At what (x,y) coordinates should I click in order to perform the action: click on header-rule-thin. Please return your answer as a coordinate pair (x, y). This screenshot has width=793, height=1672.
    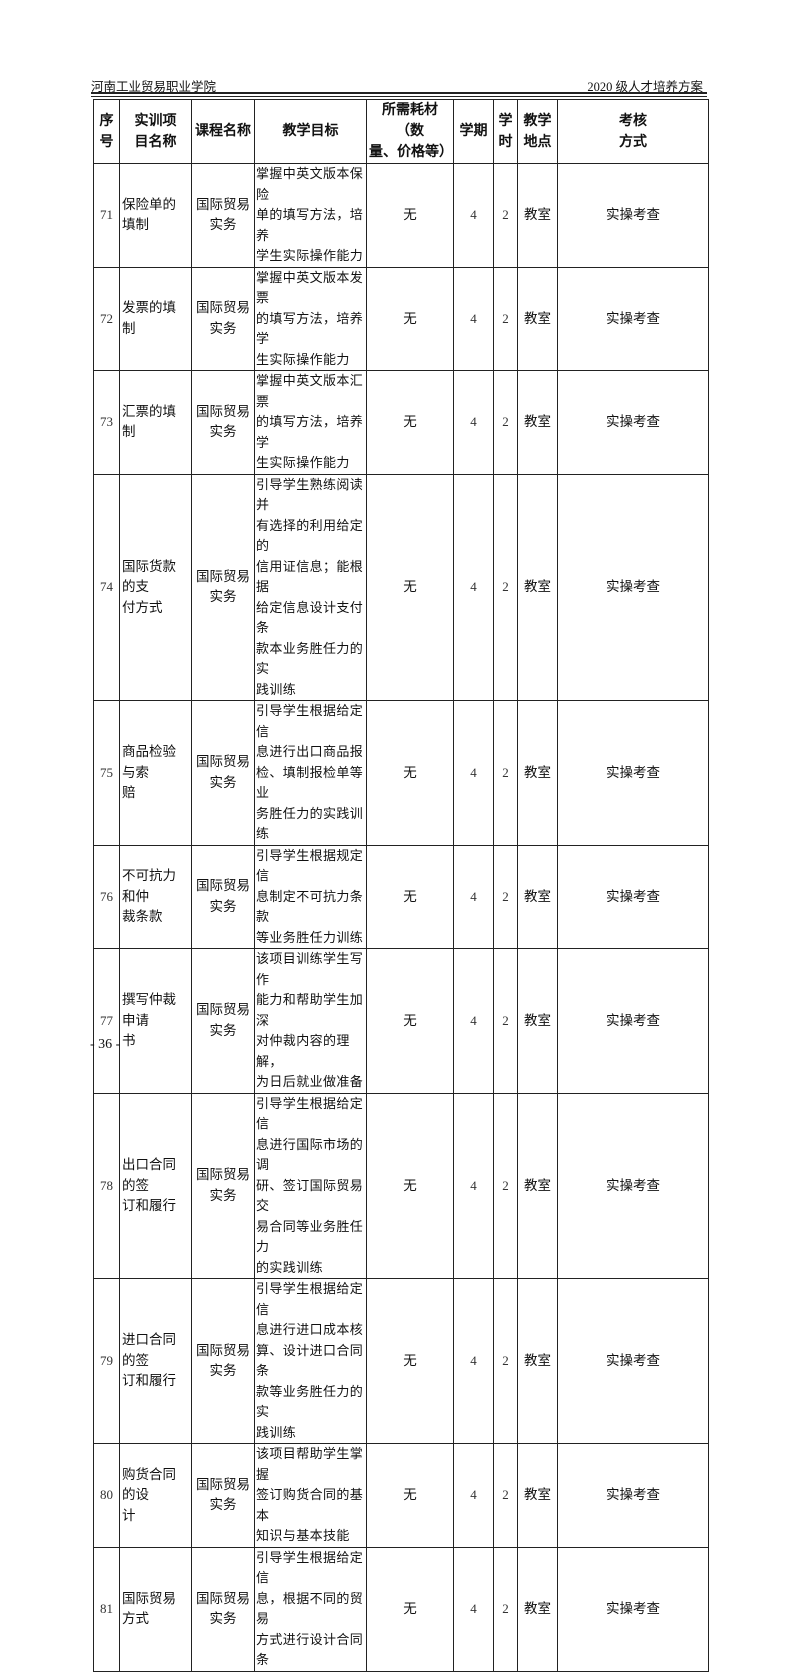
    Looking at the image, I should click on (399, 96).